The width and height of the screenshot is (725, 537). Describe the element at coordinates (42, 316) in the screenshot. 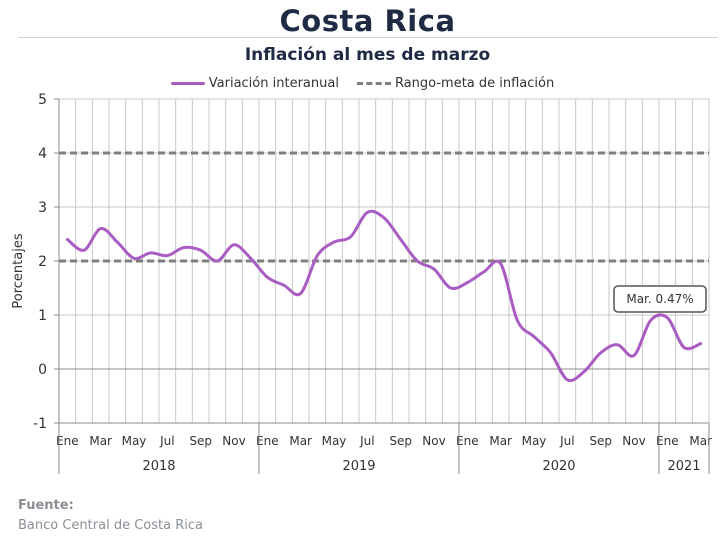

I see `y-tick-label: 1` at that location.